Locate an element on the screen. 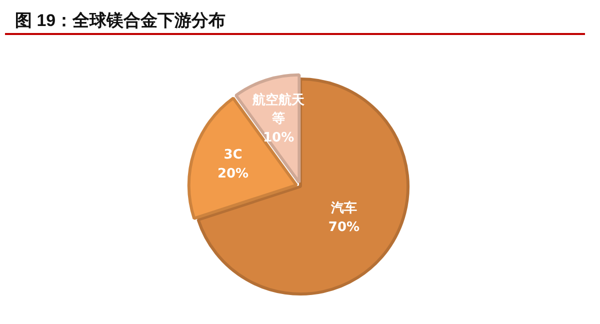  chart-title: 图 19：全球镁合金下游分布 is located at coordinates (120, 21).